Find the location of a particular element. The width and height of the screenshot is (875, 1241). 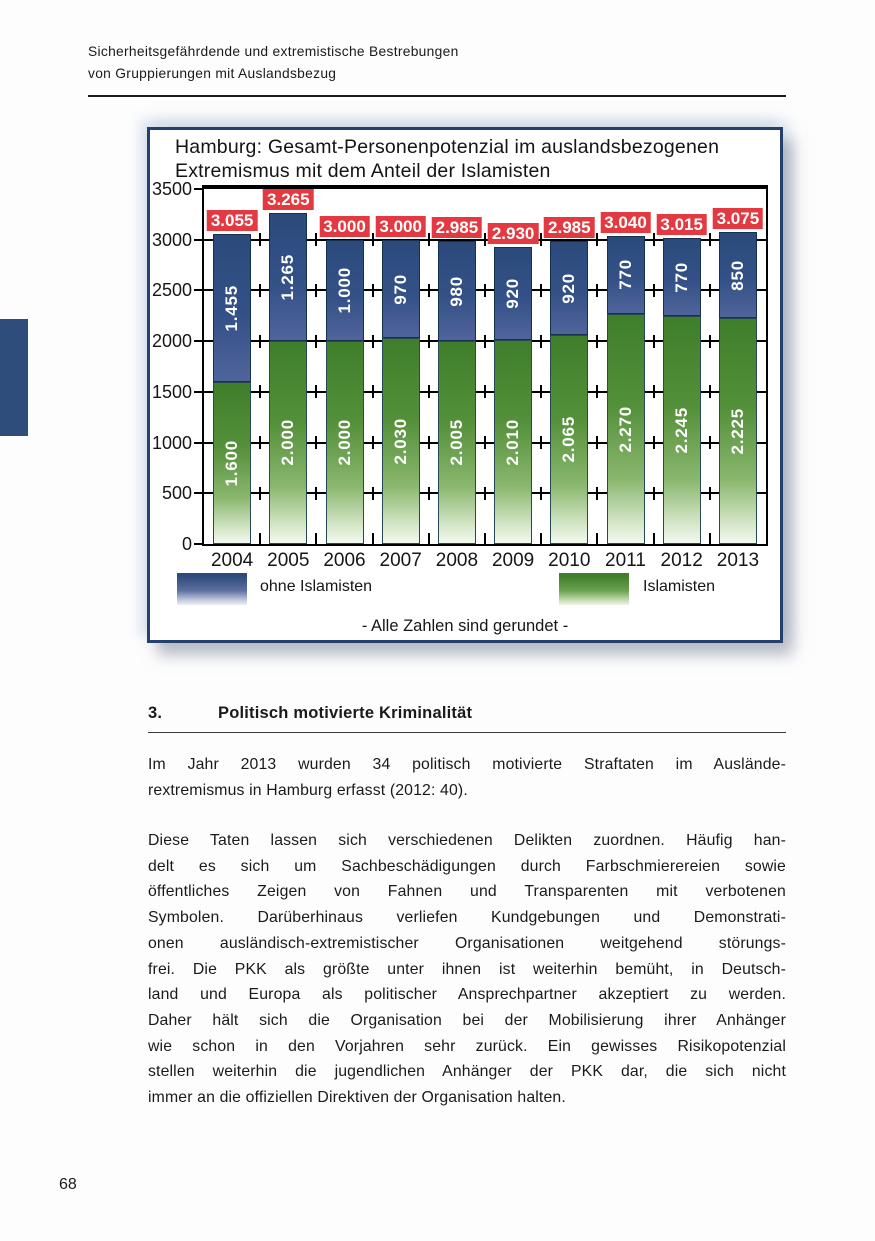

running-header-line2: von Gruppierungen mit Auslandsbezug is located at coordinates (212, 73).